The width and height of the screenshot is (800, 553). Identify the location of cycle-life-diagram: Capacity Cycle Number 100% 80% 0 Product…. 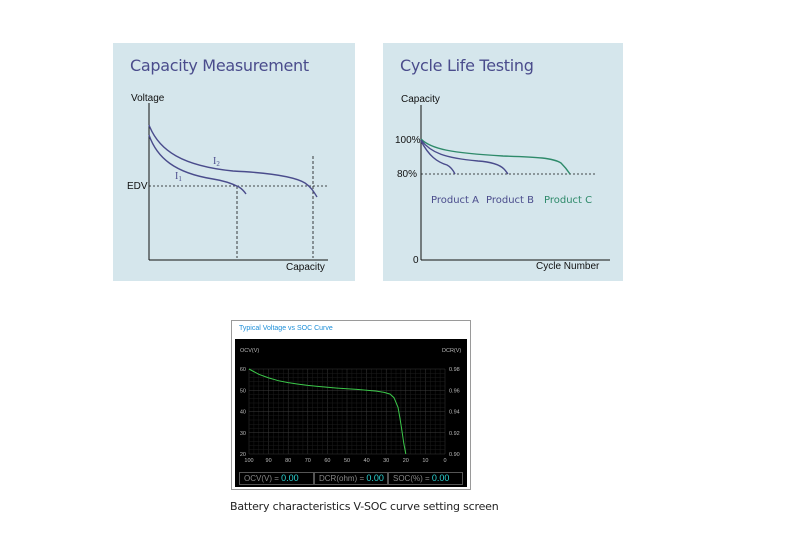
(502, 183).